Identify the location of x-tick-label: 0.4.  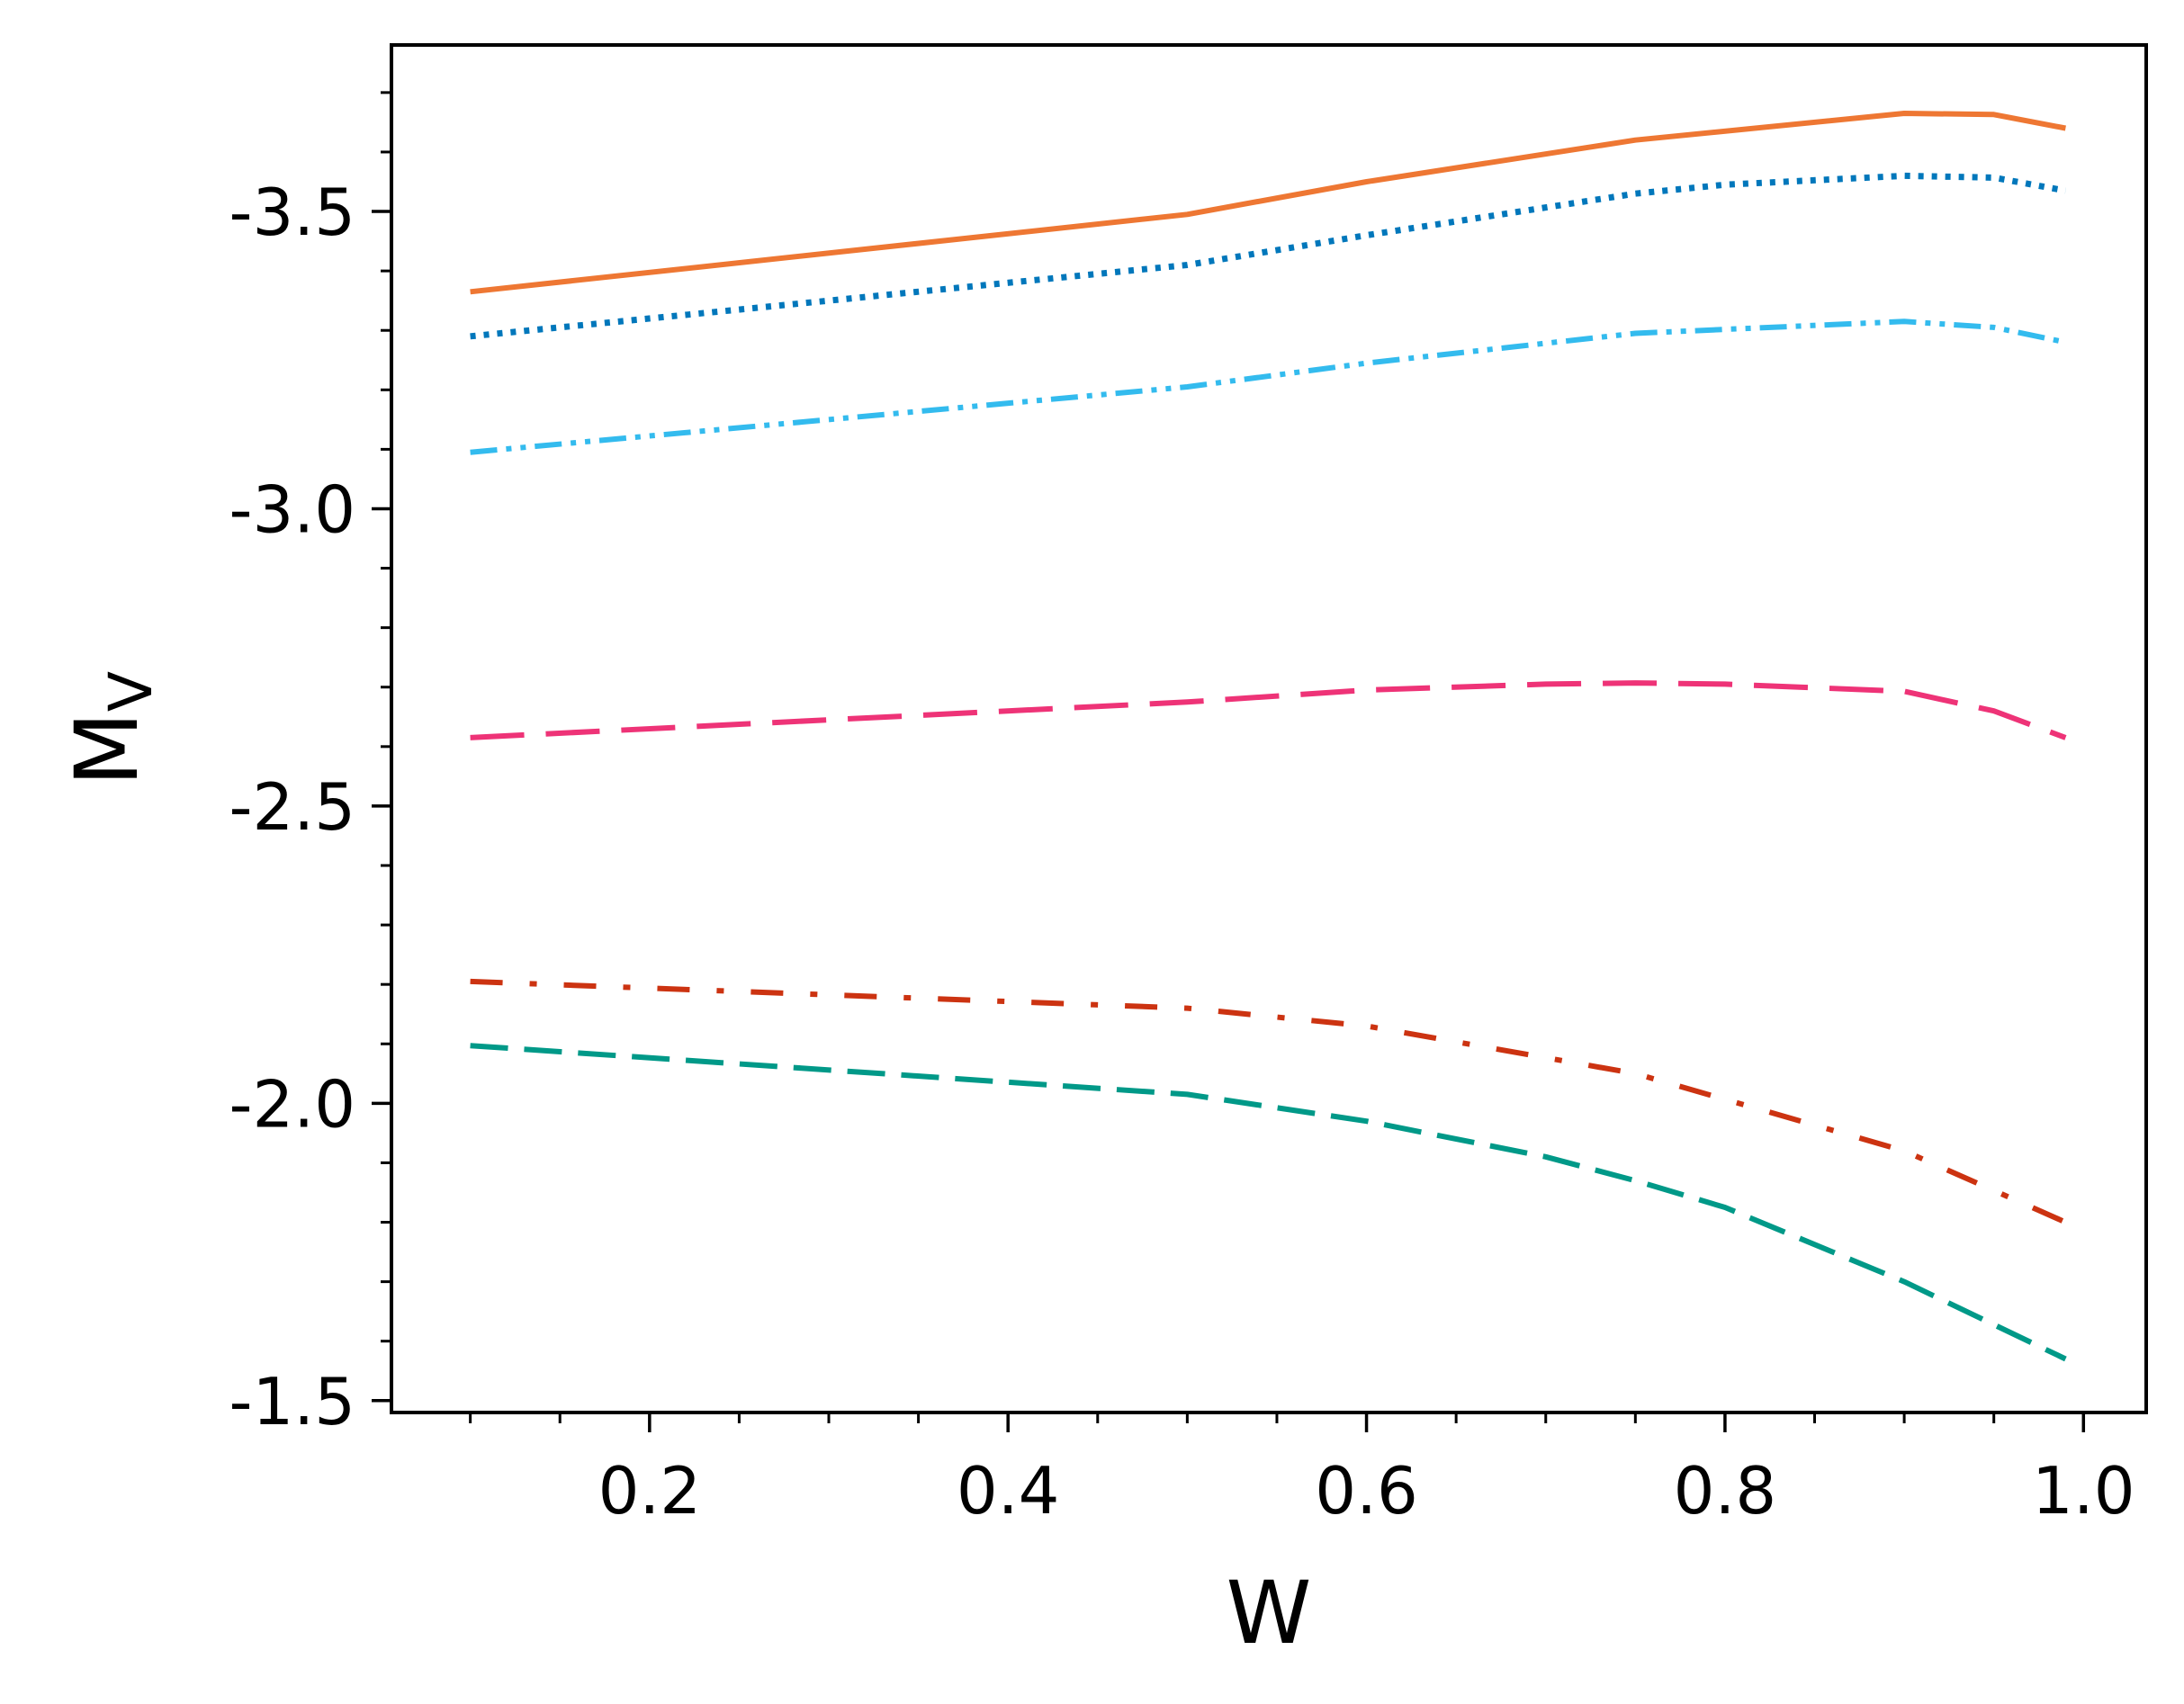
(1009, 1491).